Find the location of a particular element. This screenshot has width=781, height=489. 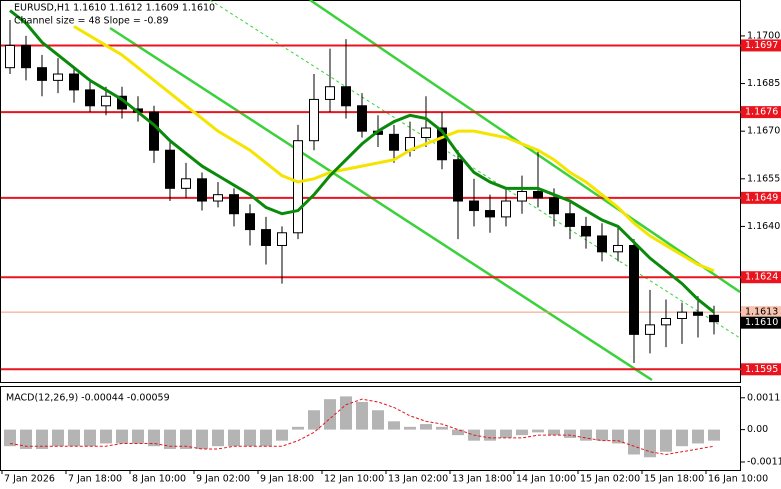

x-tick-label: 16 Jan 10:00 is located at coordinates (738, 479).